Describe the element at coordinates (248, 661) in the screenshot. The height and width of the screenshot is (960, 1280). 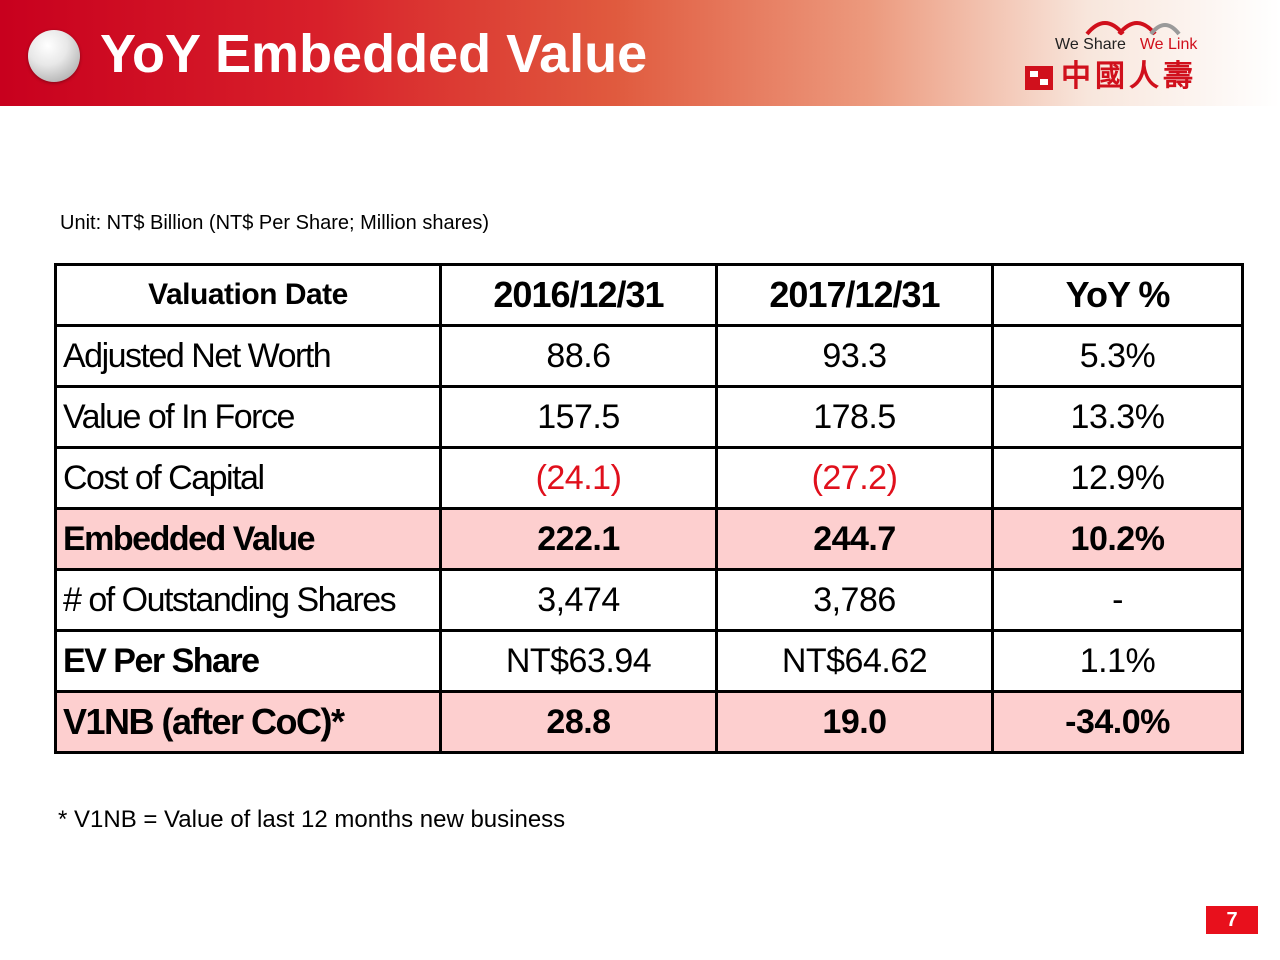
I see `row-label: EV Per Share` at that location.